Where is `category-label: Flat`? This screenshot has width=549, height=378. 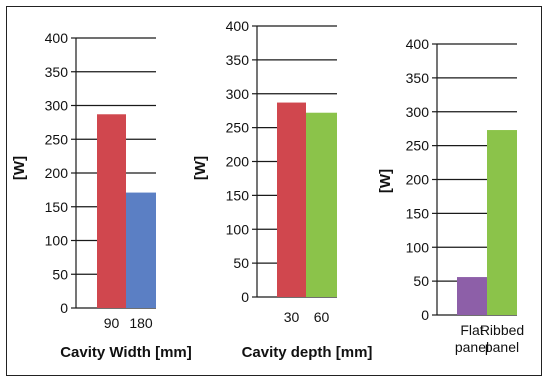
category-label: Flat is located at coordinates (471, 330).